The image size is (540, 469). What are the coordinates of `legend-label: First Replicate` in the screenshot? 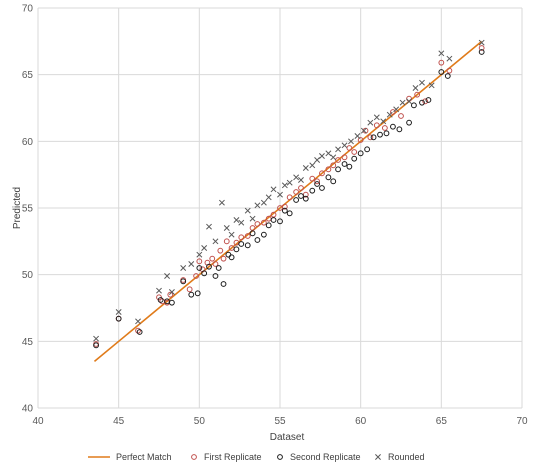 It's located at (233, 457).